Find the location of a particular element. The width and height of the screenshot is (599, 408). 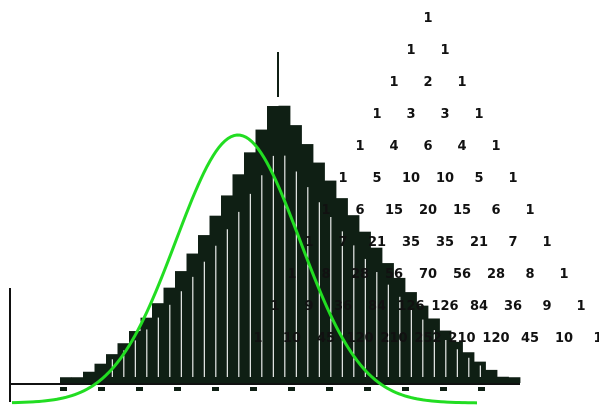

pascal-number: 70 is located at coordinates (428, 274).